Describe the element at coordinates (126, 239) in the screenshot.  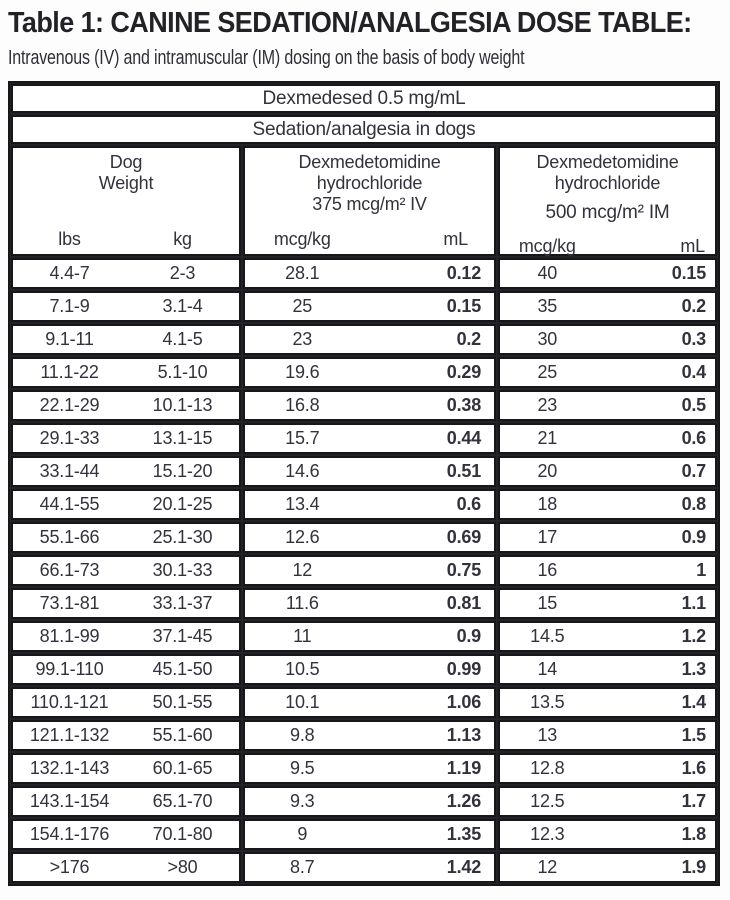
I see `column-headers-weight: lbs kg` at that location.